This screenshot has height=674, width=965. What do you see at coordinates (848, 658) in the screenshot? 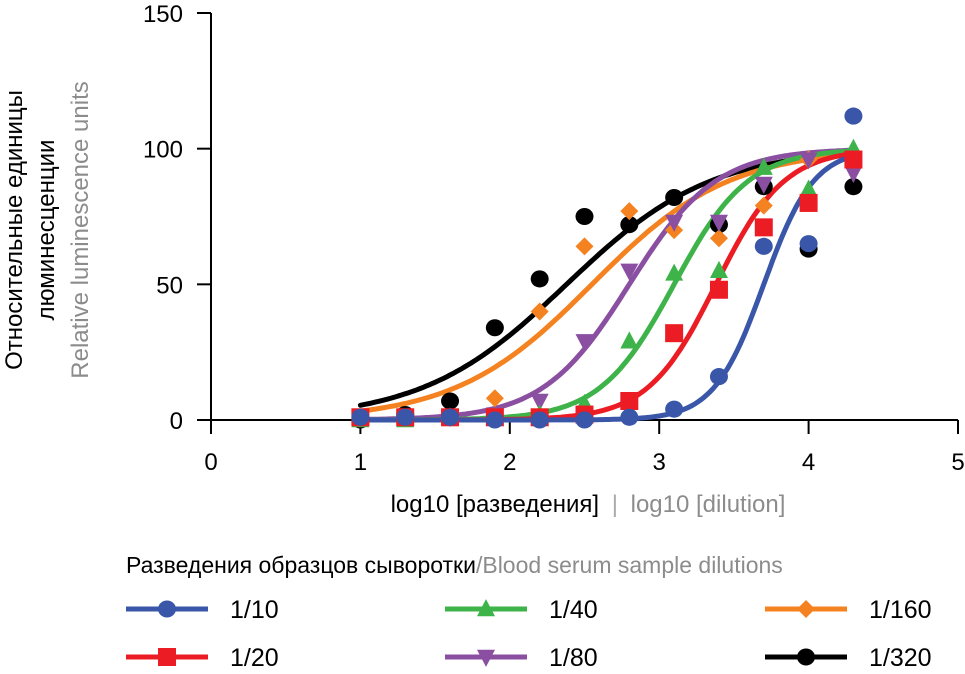
I see `legend-item-1-320: 1/320` at bounding box center [848, 658].